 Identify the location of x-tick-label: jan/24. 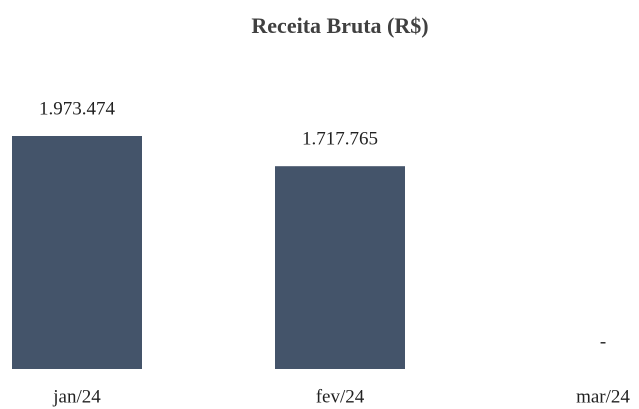
(76, 396).